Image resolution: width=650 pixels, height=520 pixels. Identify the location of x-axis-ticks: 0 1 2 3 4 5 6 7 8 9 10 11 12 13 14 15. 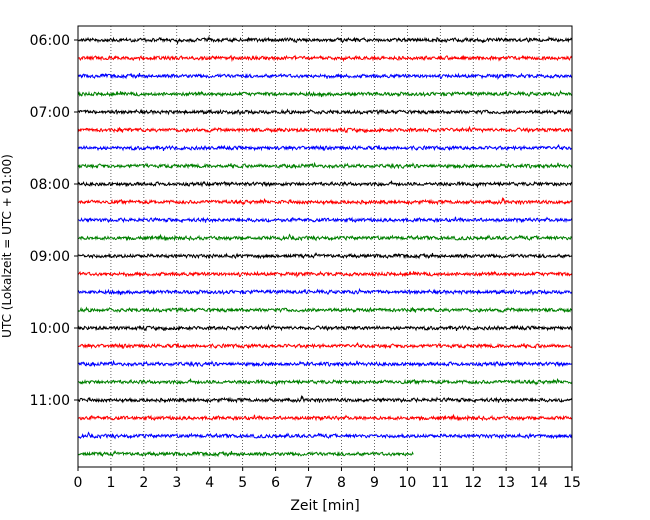
(327, 479).